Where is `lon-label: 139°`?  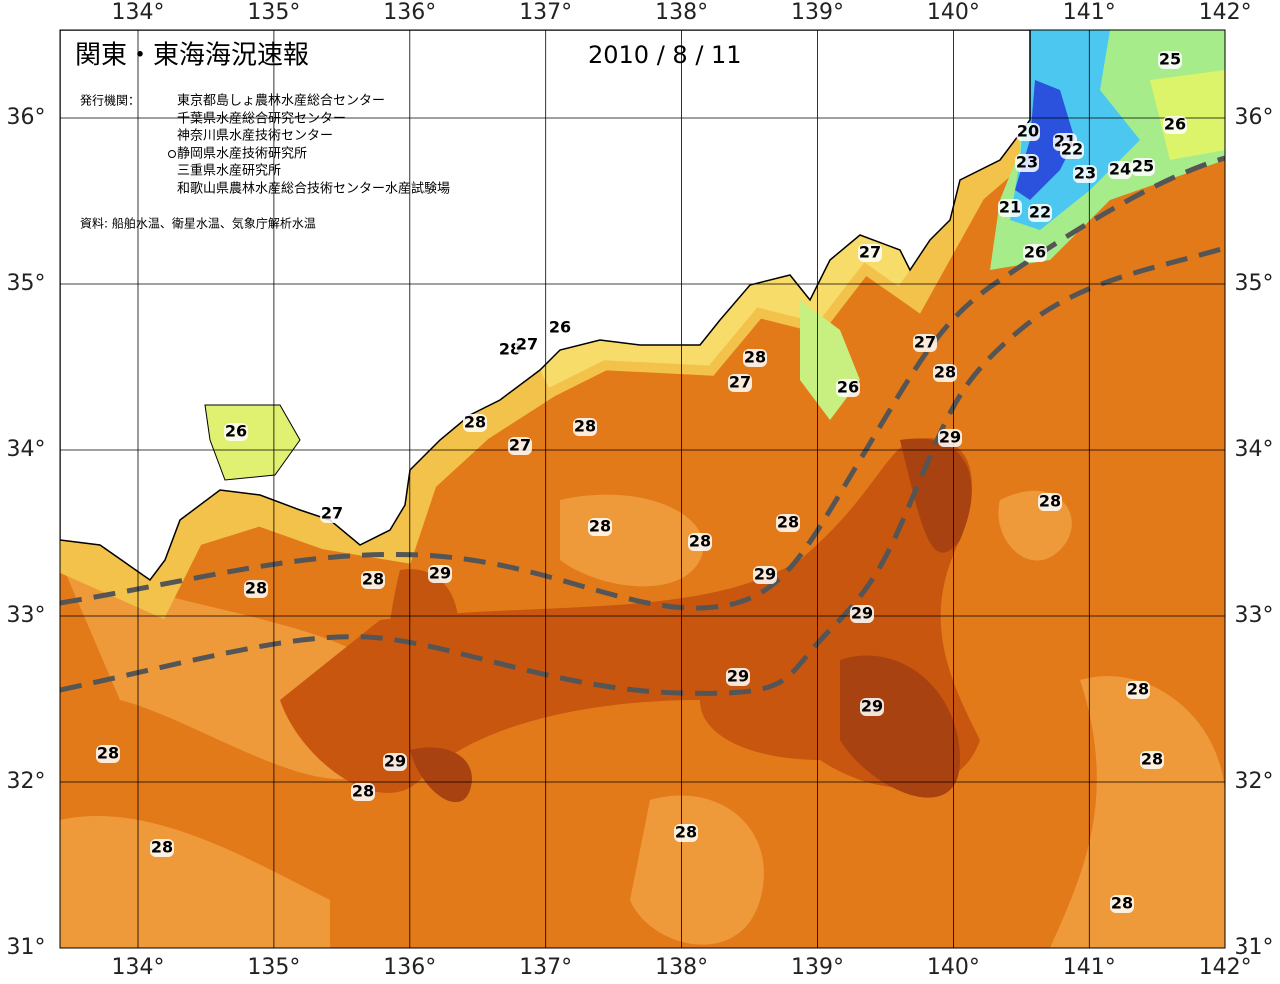
lon-label: 139° is located at coordinates (817, 967).